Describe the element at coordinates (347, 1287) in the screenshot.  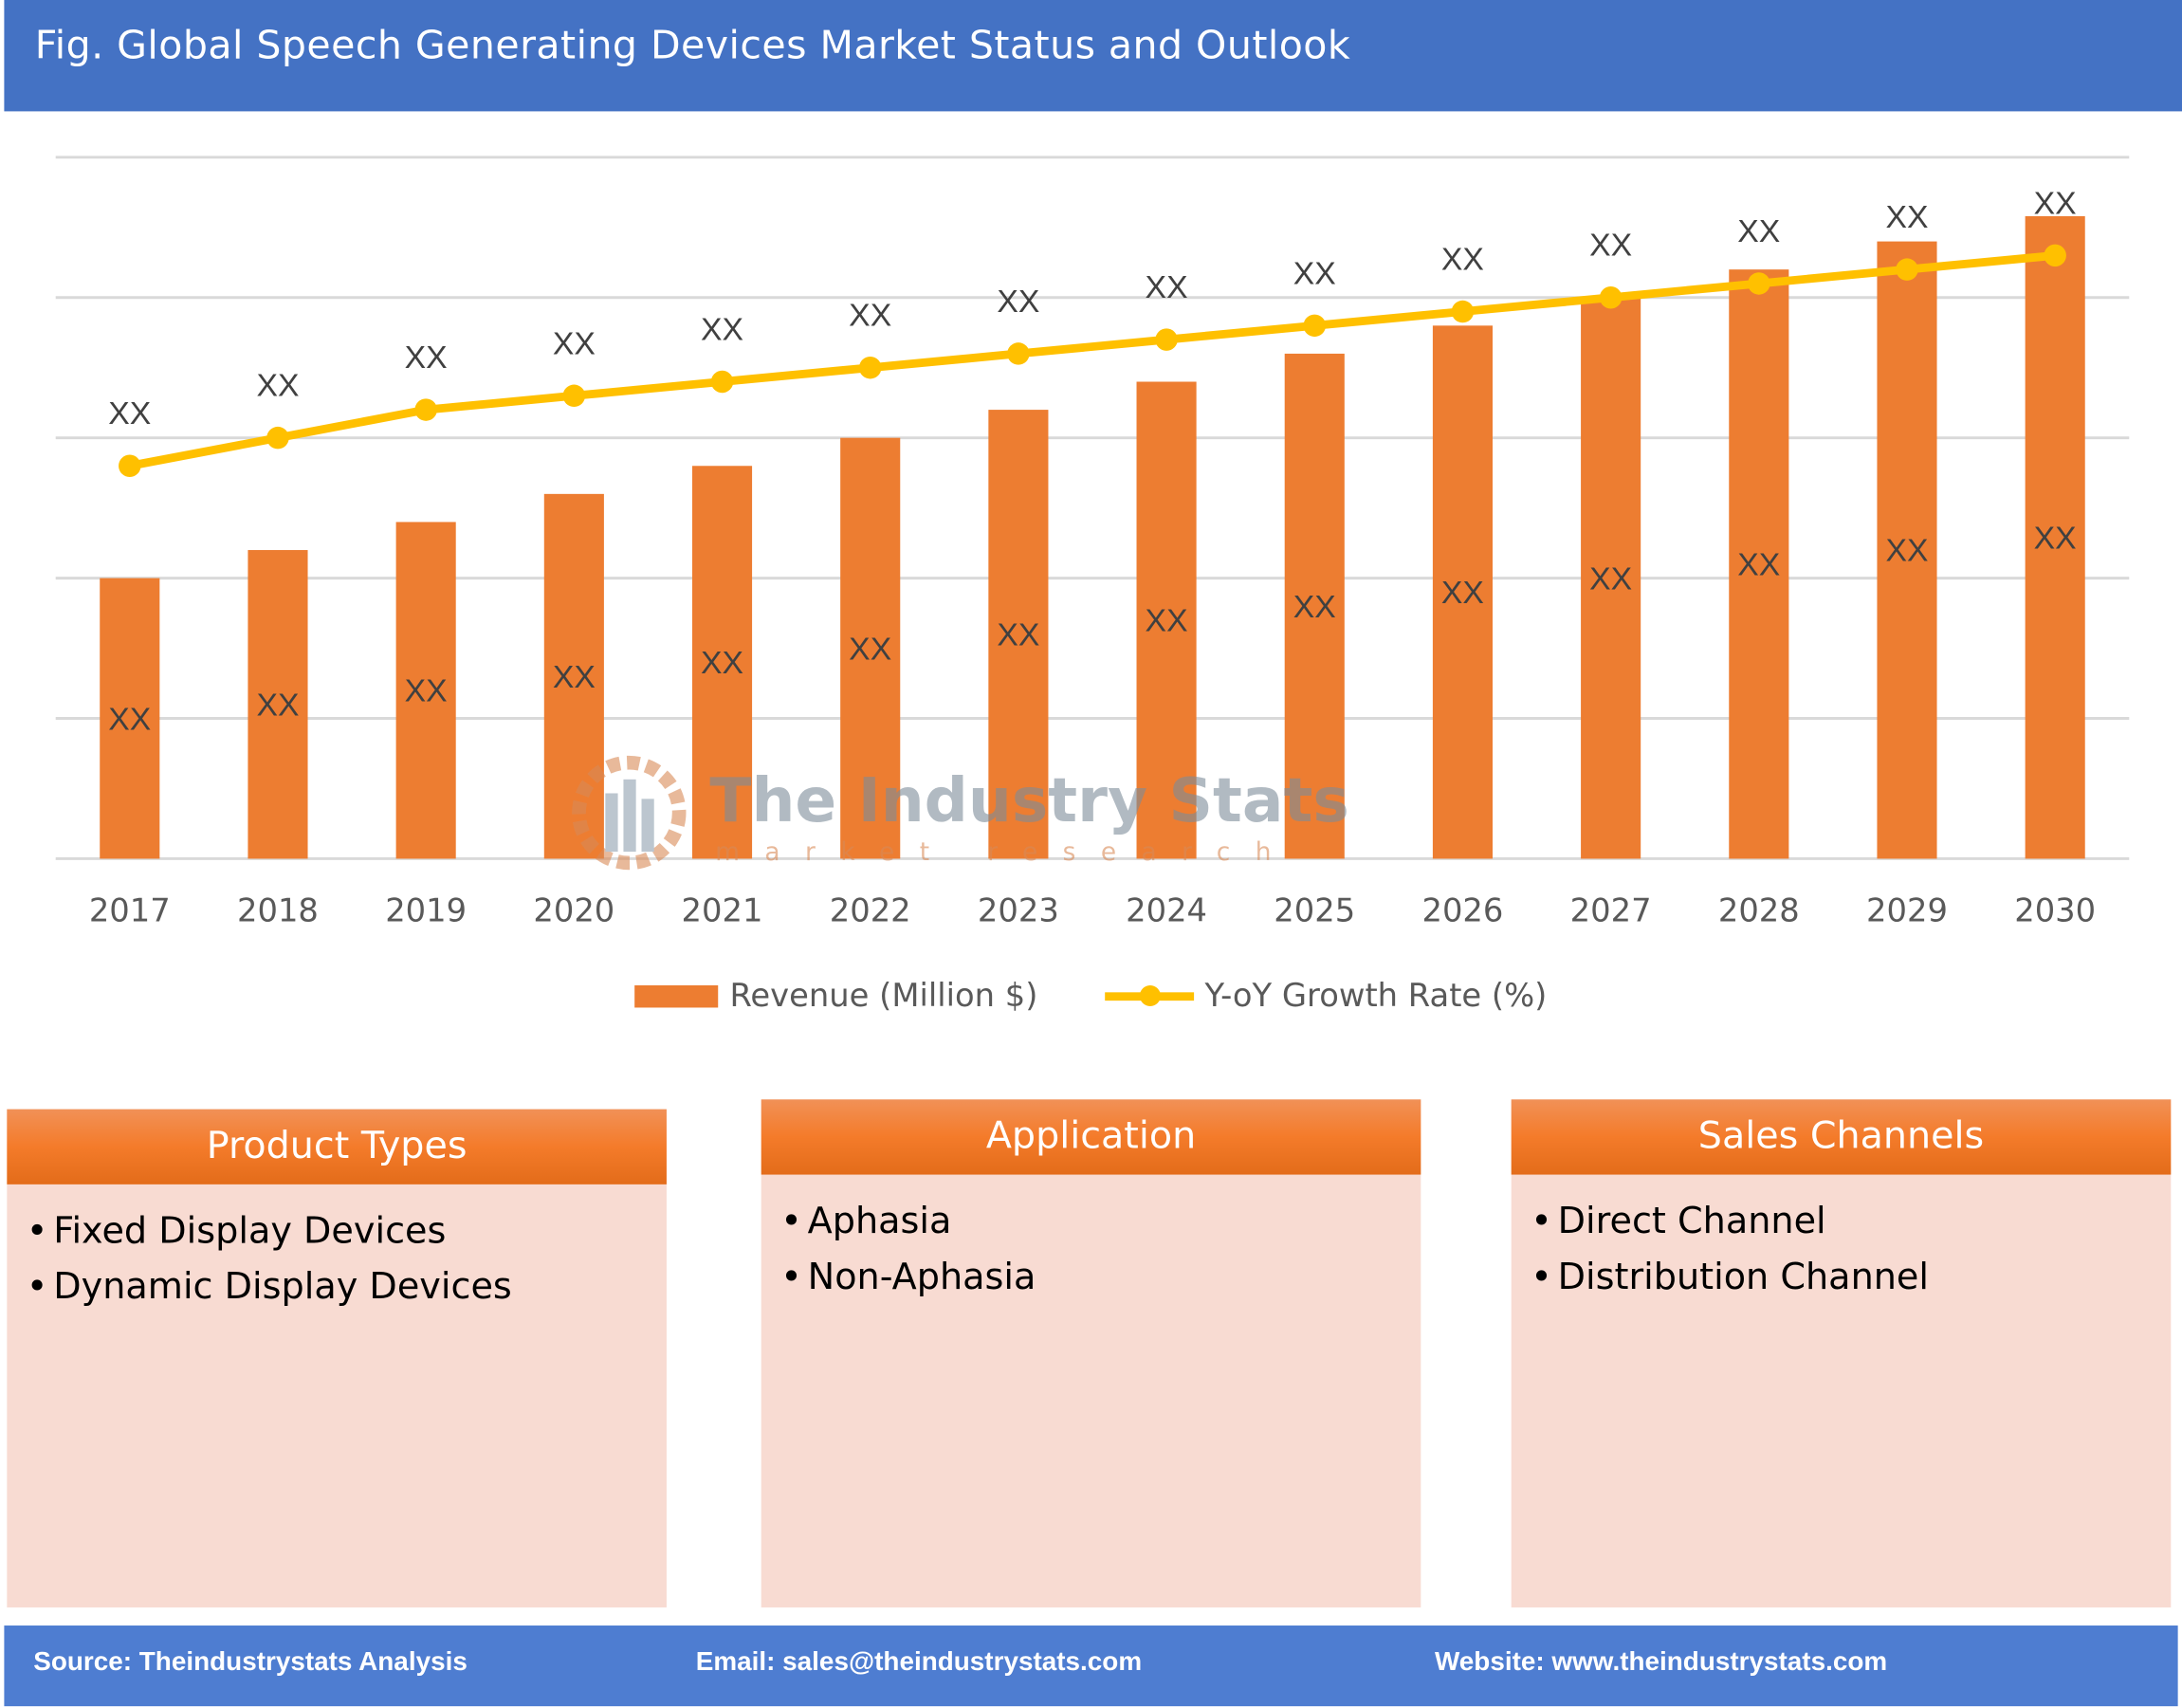
I see `list-item: Dynamic Display Devices` at that location.